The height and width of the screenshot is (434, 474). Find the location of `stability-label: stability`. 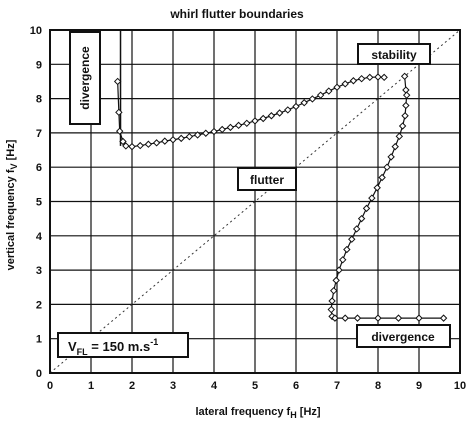

stability-label: stability is located at coordinates (394, 55).